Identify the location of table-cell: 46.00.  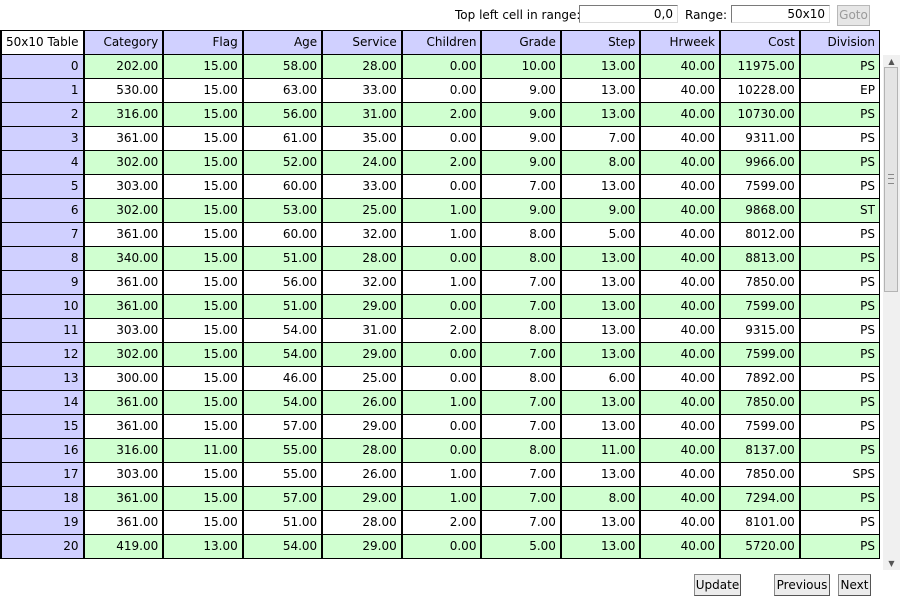
(282, 378).